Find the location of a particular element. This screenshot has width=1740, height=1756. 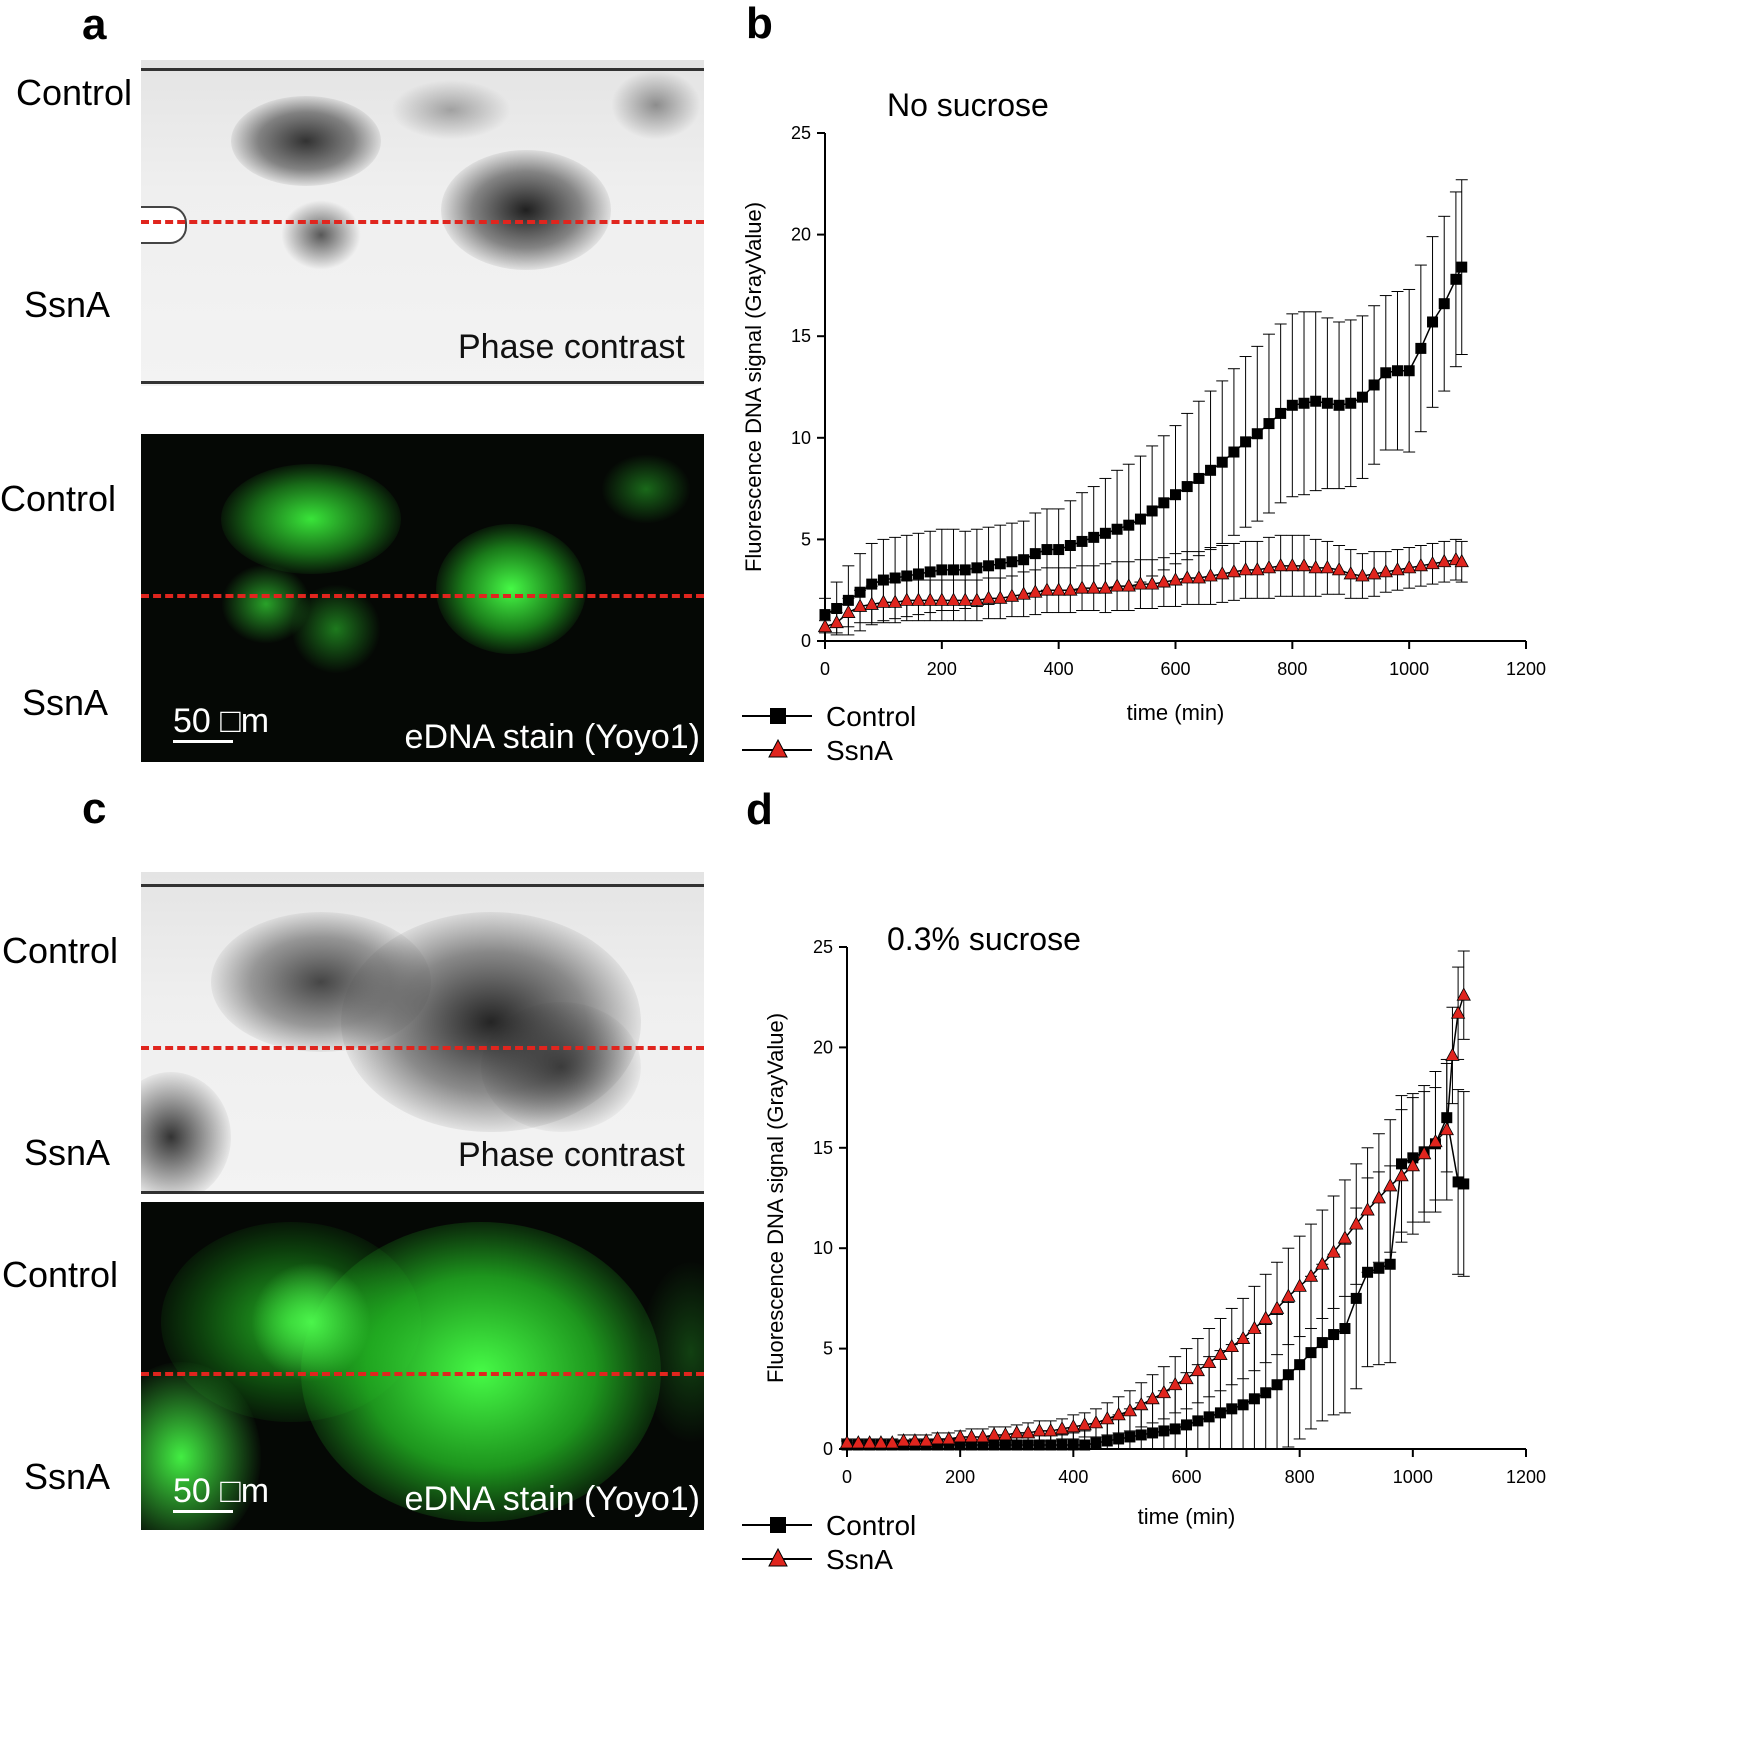

fluor-label-ssna-a: SsnA is located at coordinates (65, 702).